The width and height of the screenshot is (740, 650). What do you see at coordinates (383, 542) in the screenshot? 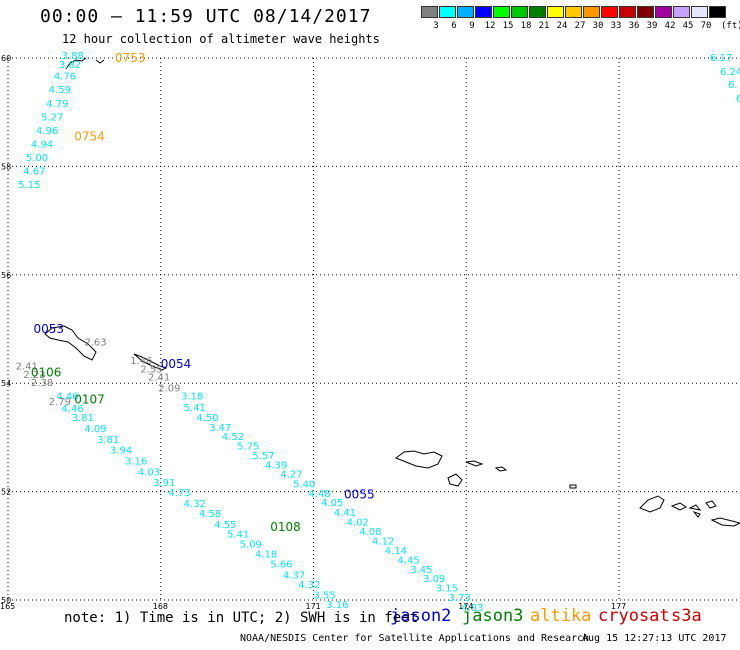
I see `wave-height-value: 4.12` at bounding box center [383, 542].